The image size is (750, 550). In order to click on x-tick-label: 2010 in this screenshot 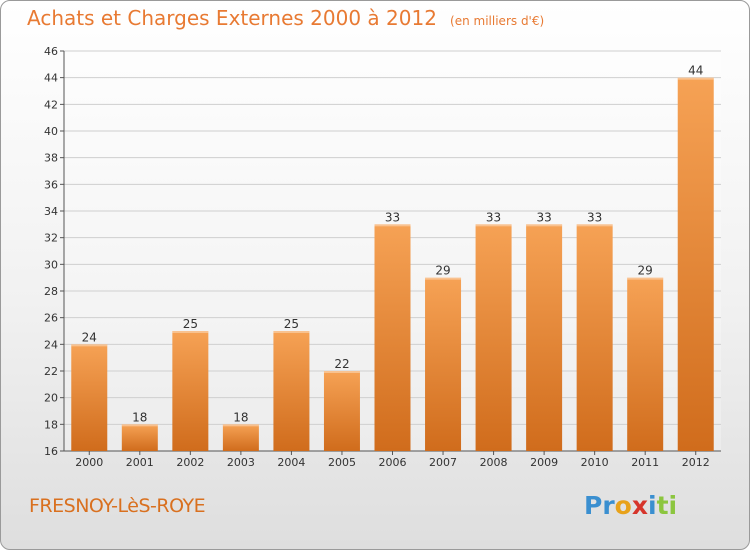, I will do `click(595, 462)`.